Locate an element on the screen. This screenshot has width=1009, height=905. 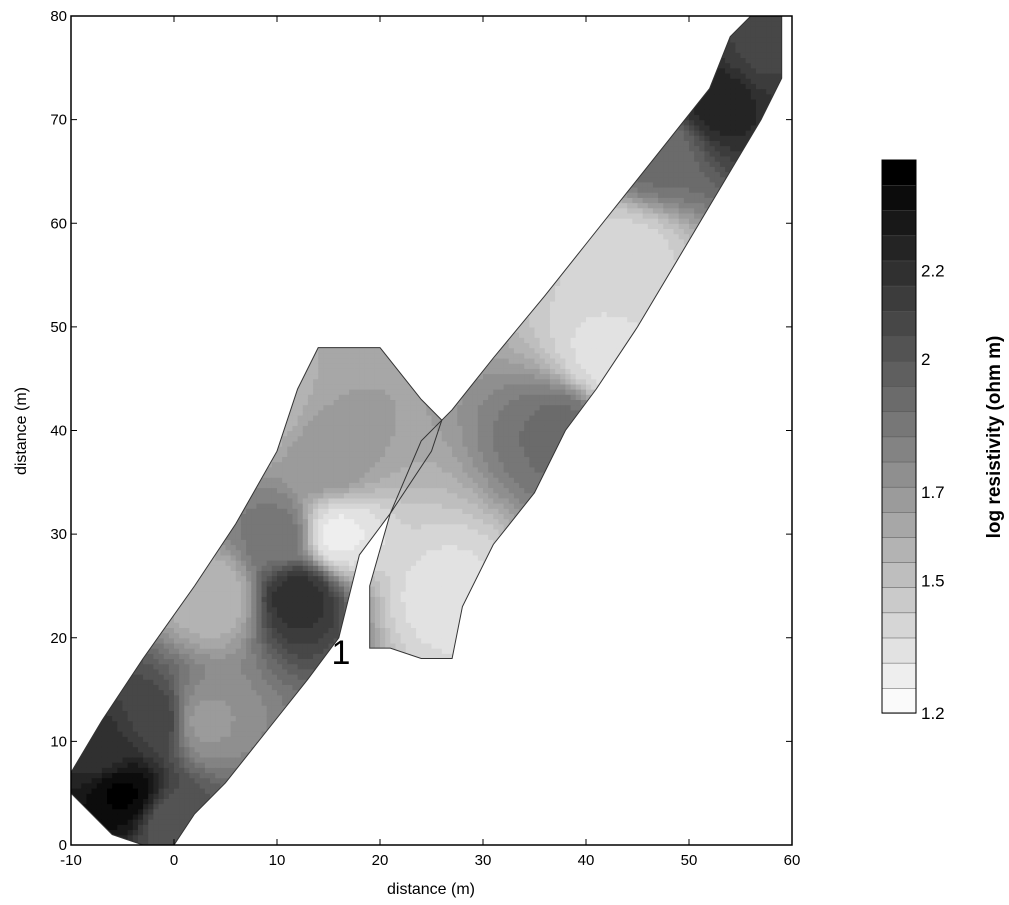
x-axis-title: distance (m) is located at coordinates (431, 889).